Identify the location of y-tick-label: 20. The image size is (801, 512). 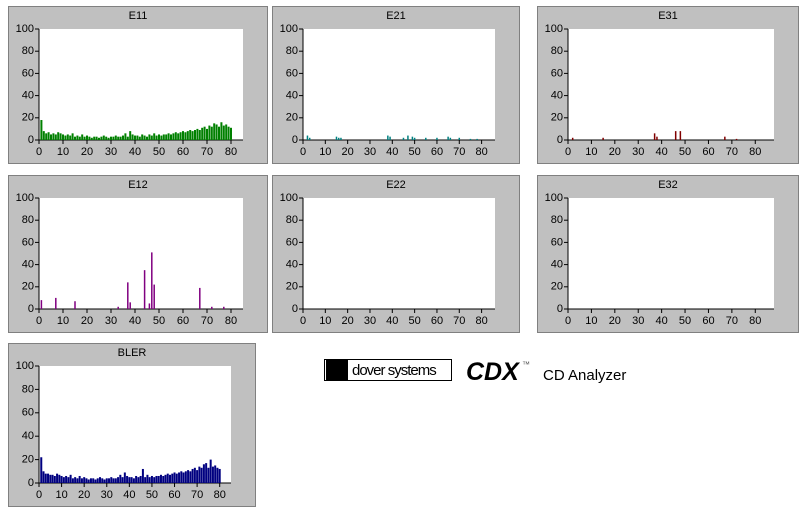
(557, 118).